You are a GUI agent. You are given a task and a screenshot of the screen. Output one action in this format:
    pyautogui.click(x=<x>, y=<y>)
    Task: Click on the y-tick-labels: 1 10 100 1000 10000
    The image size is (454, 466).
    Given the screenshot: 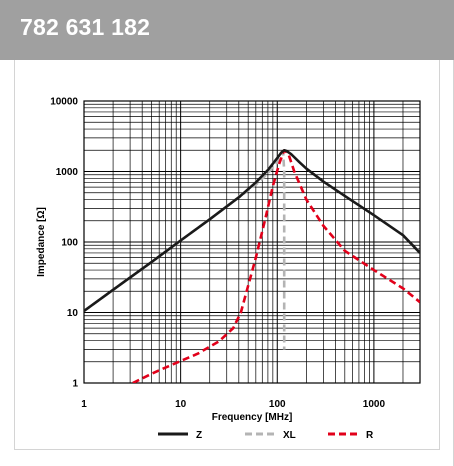 What is the action you would take?
    pyautogui.click(x=64, y=243)
    